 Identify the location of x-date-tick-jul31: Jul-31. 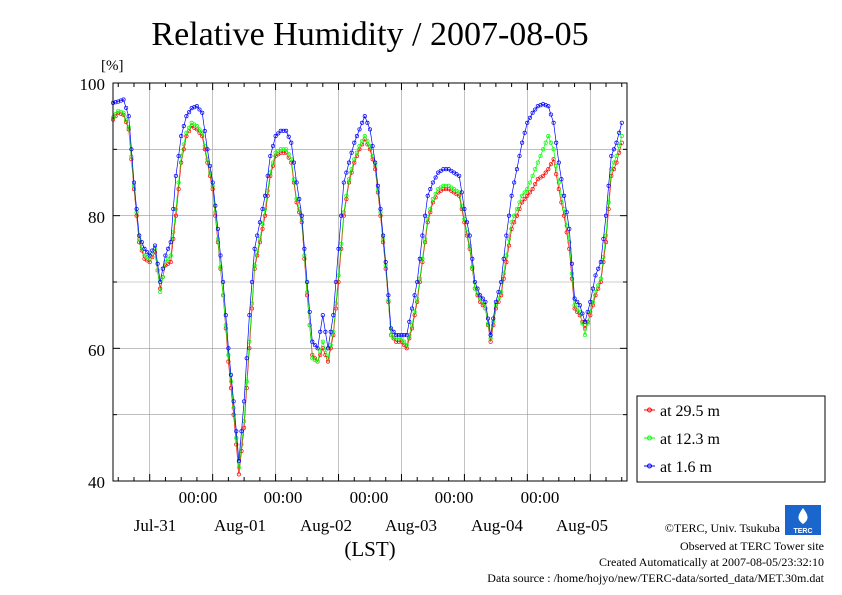
(155, 525).